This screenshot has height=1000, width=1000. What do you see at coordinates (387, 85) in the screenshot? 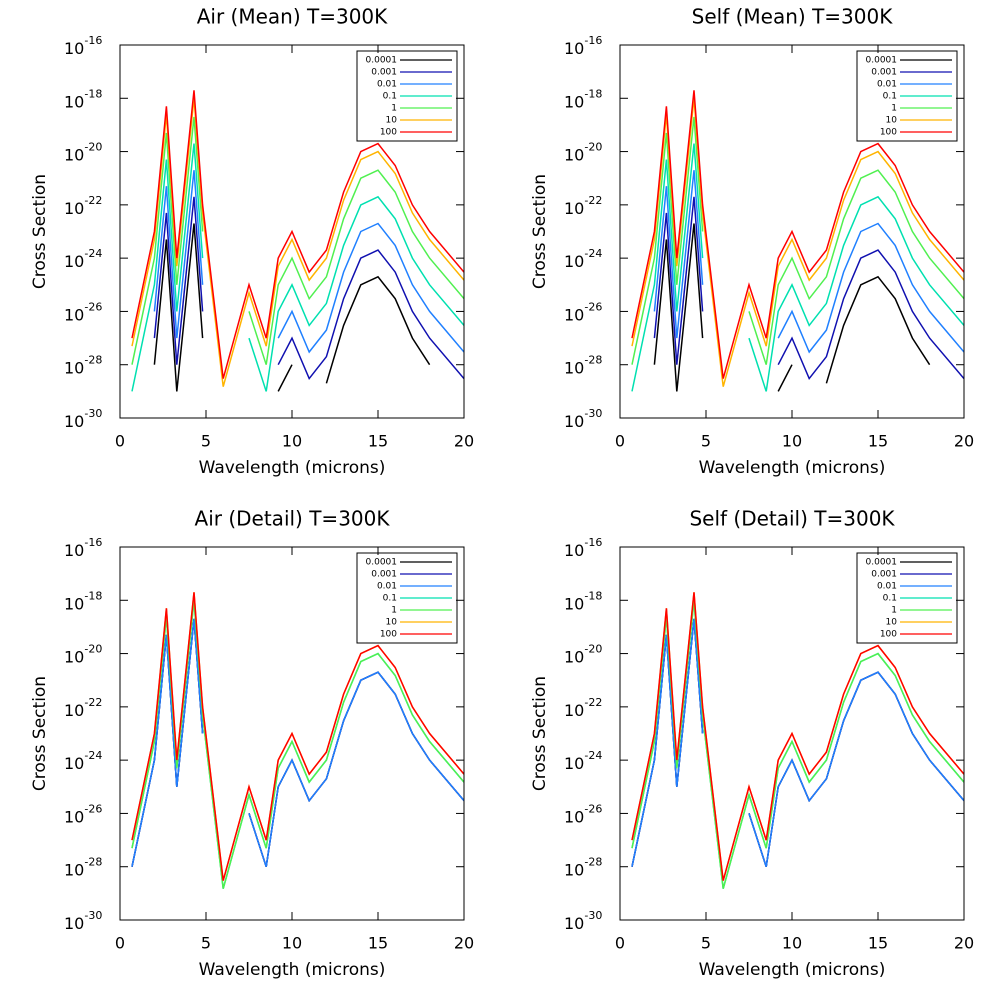
I see `legend-label: 0.01` at bounding box center [387, 85].